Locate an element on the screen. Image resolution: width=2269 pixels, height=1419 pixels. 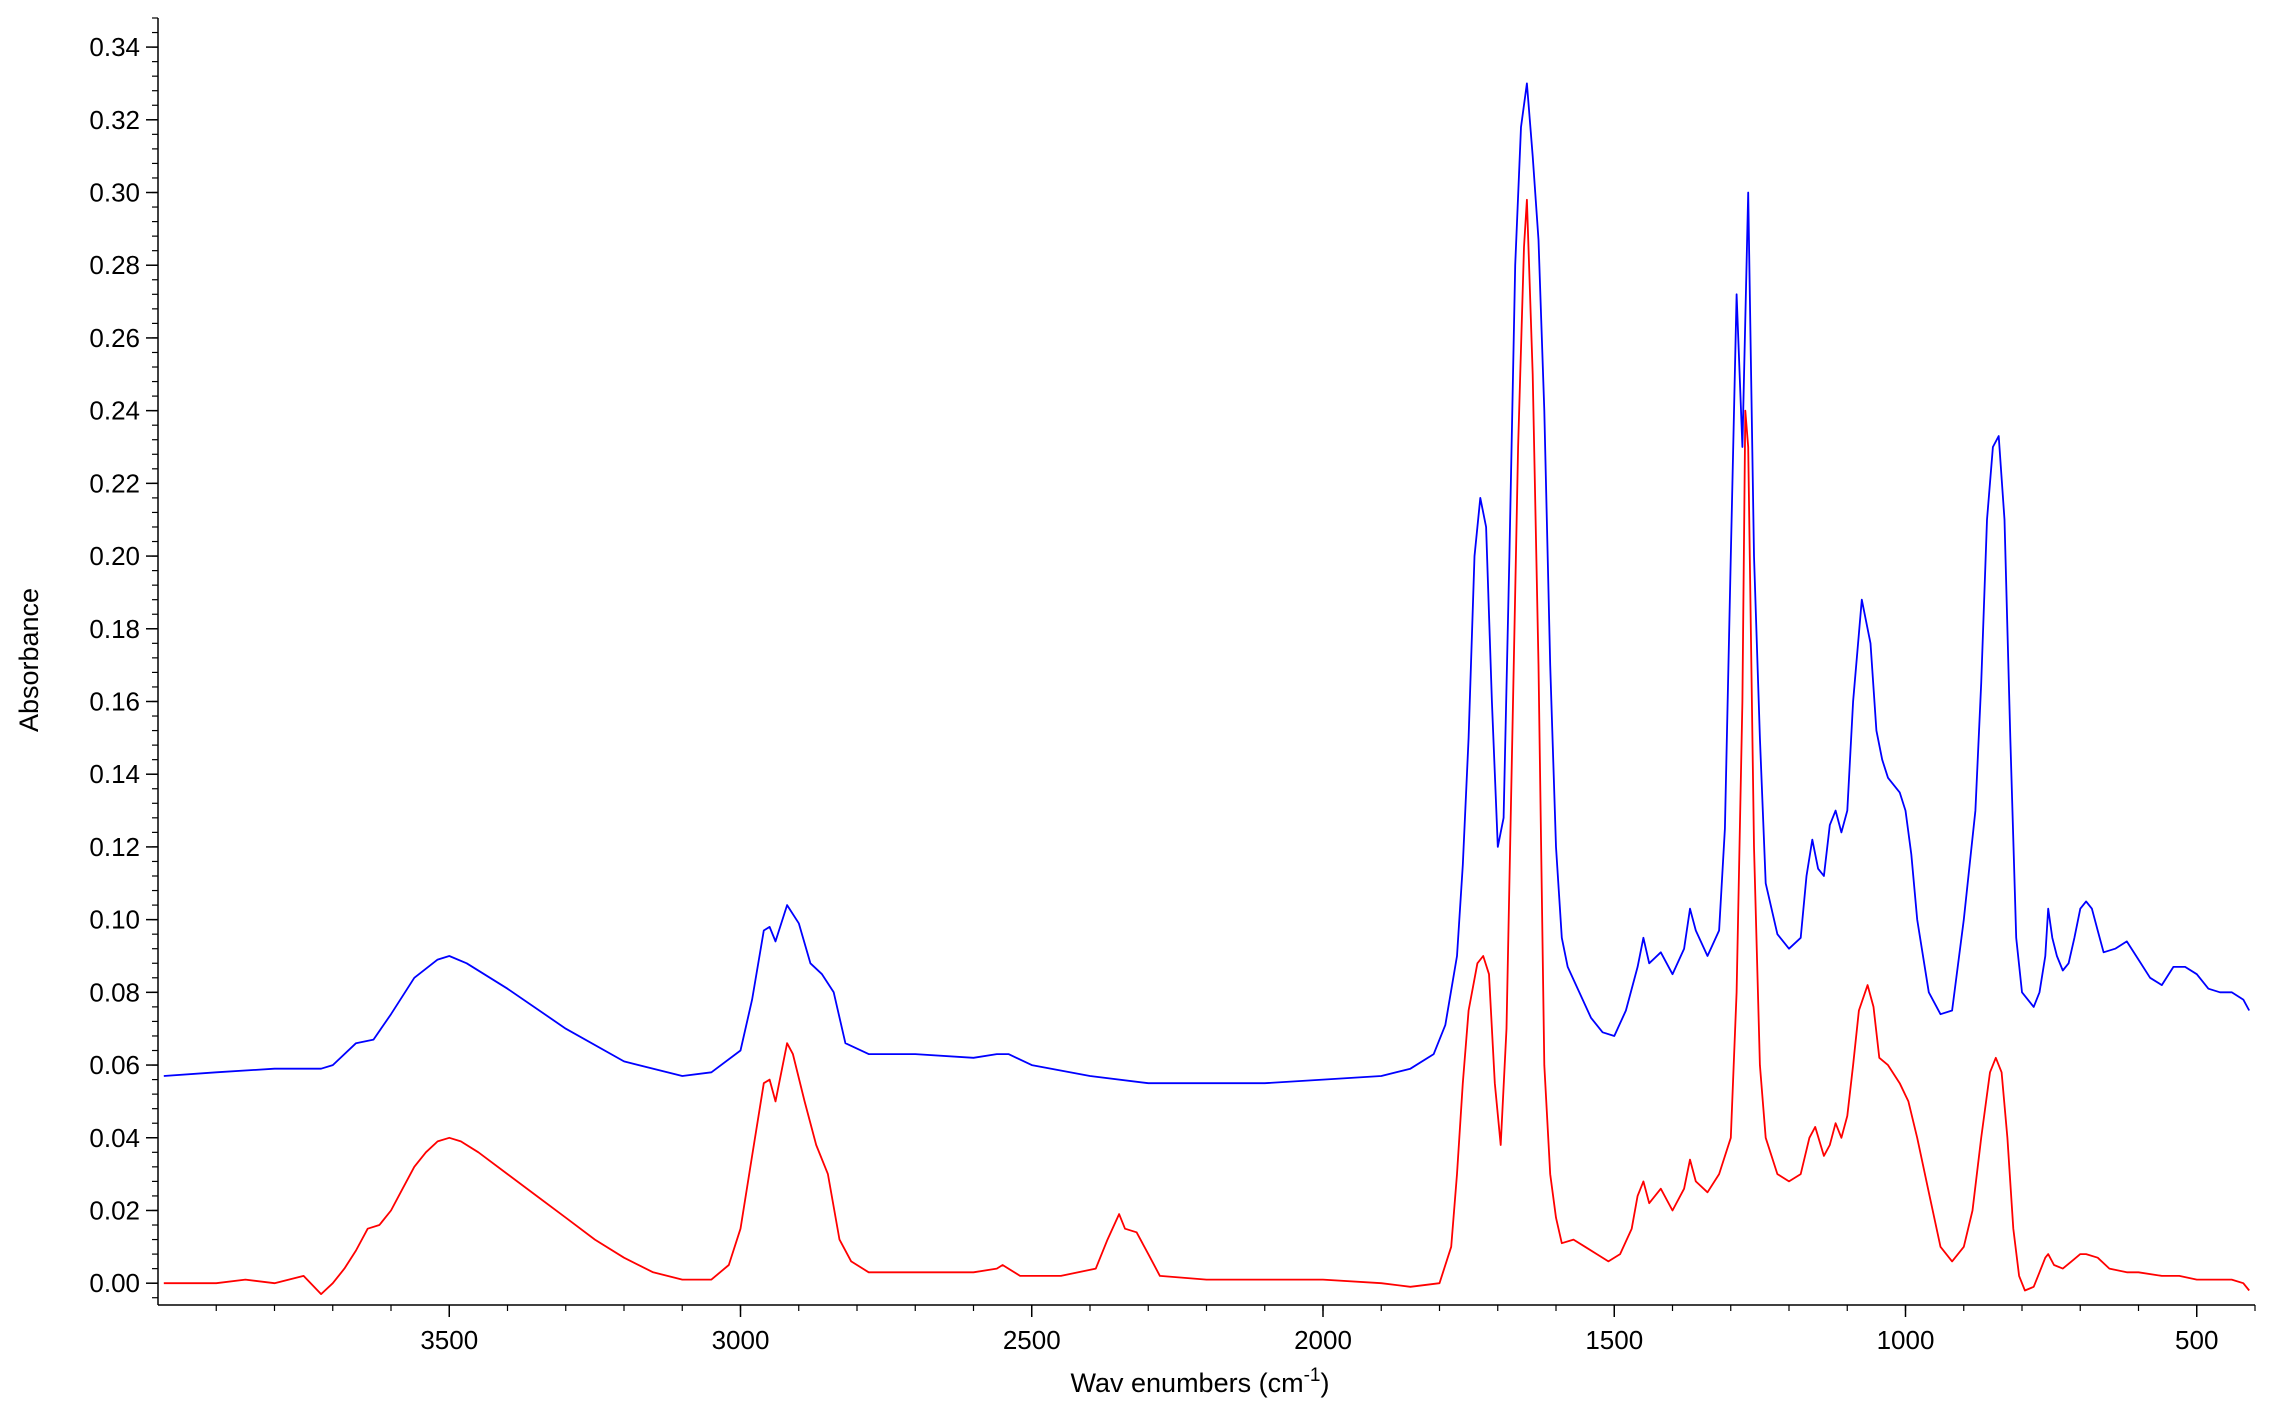
x-tick-label: 1500 is located at coordinates (1614, 1340).